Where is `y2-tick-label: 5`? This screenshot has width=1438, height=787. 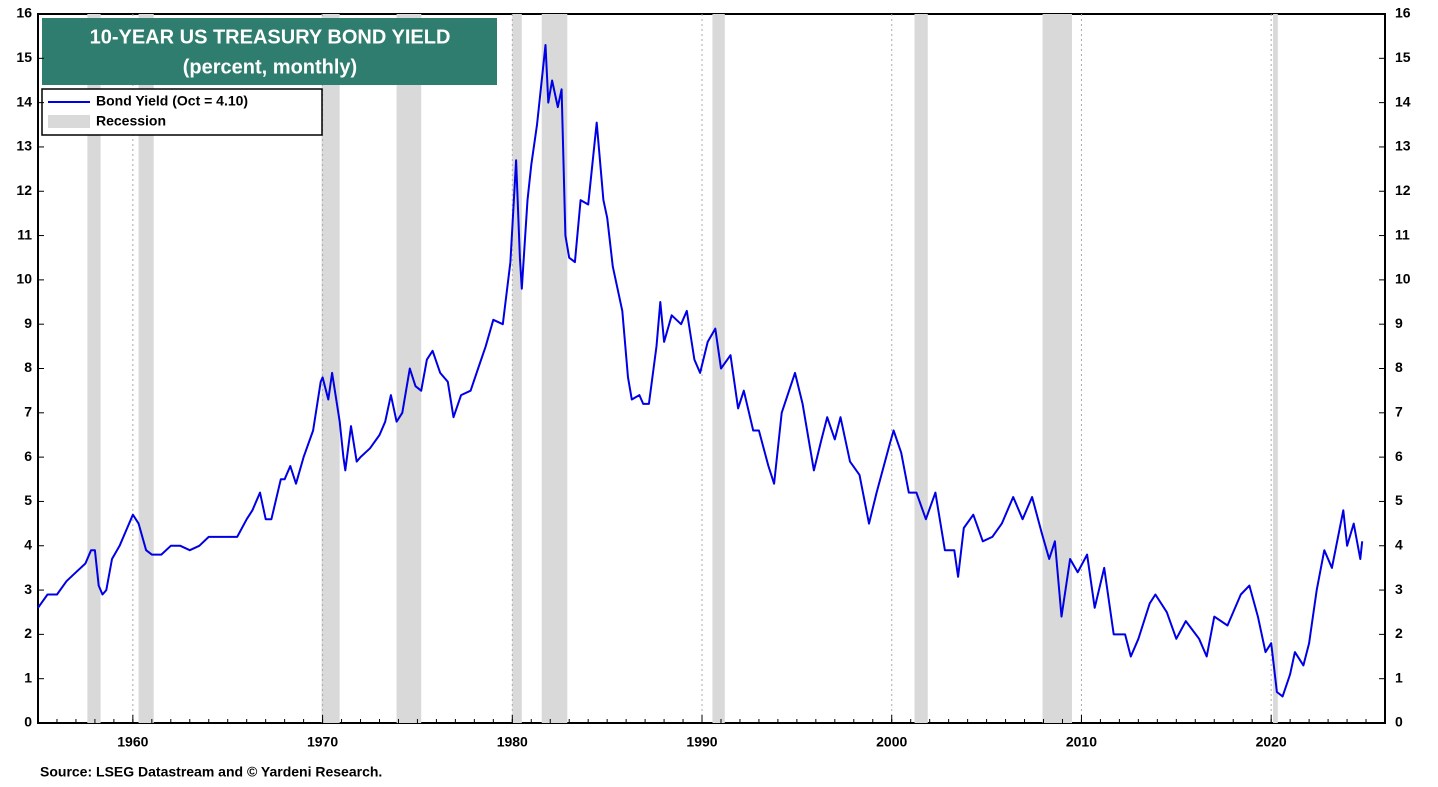
y2-tick-label: 5 is located at coordinates (1399, 500).